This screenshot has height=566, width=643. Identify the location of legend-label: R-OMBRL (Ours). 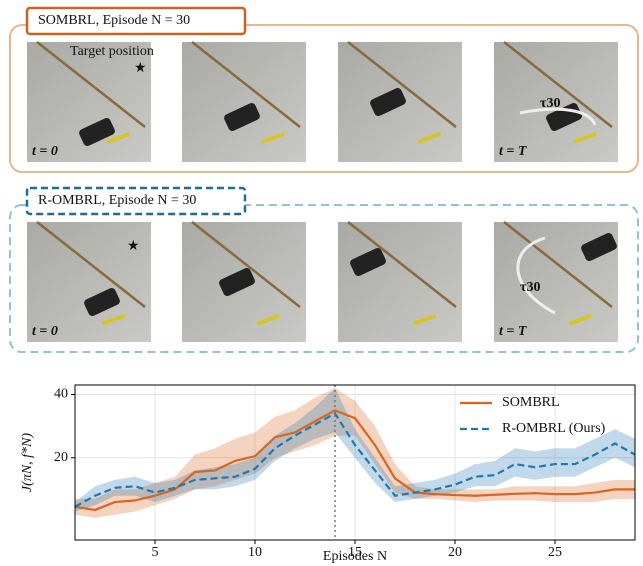
(554, 428).